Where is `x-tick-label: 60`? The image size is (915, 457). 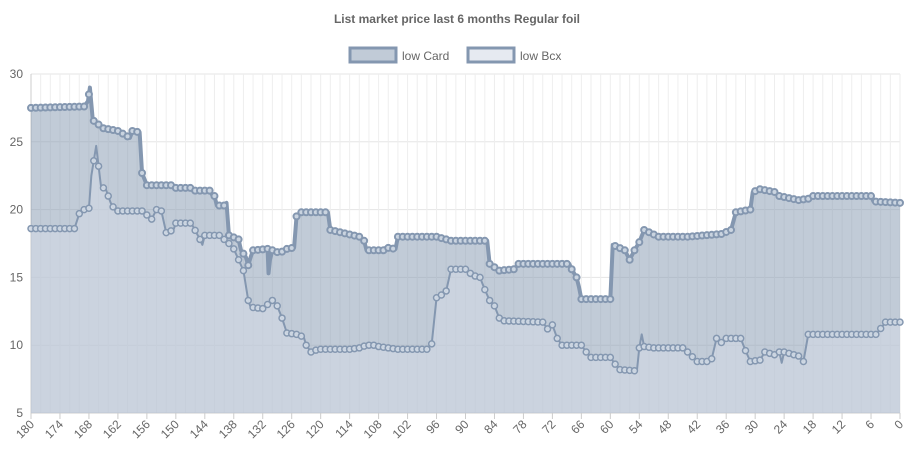
x-tick-label: 60 is located at coordinates (607, 427).